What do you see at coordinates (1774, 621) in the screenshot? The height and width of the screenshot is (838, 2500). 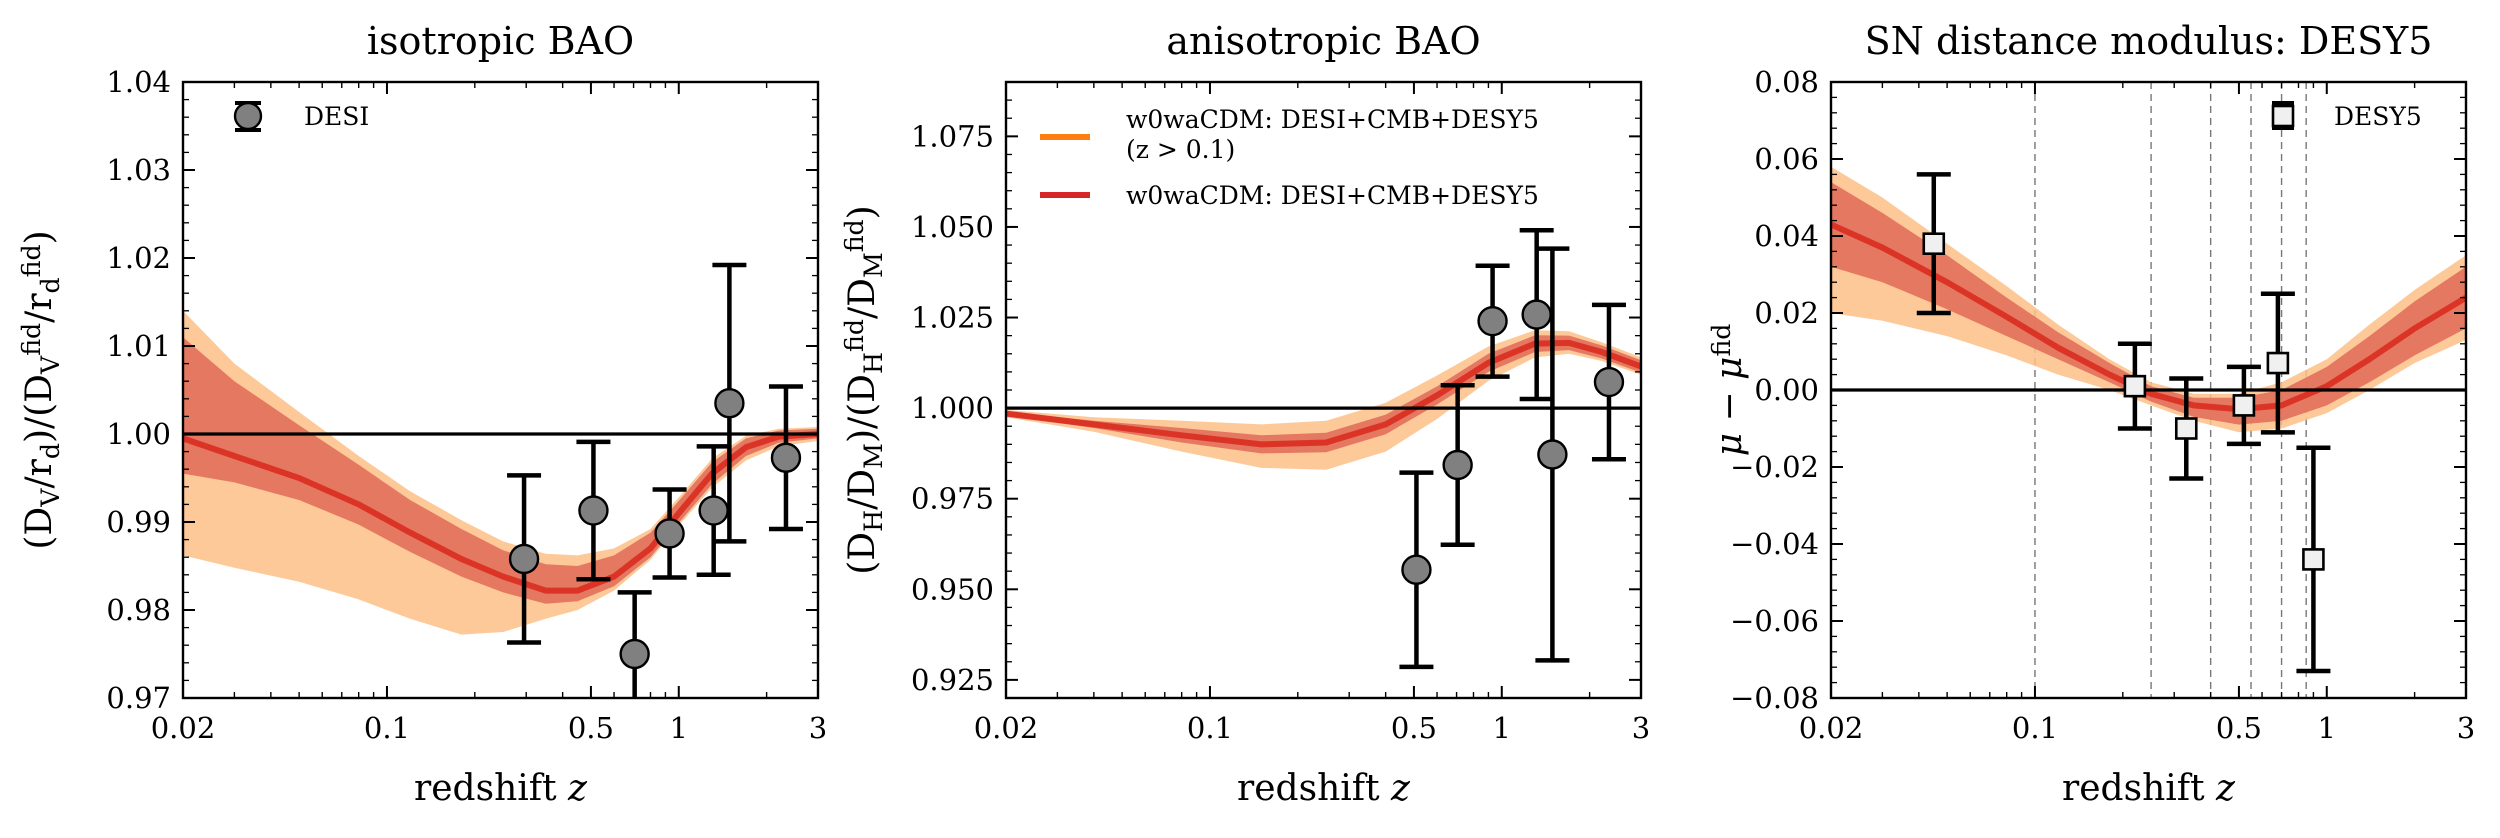 I see `y-tick-label: −0.06` at bounding box center [1774, 621].